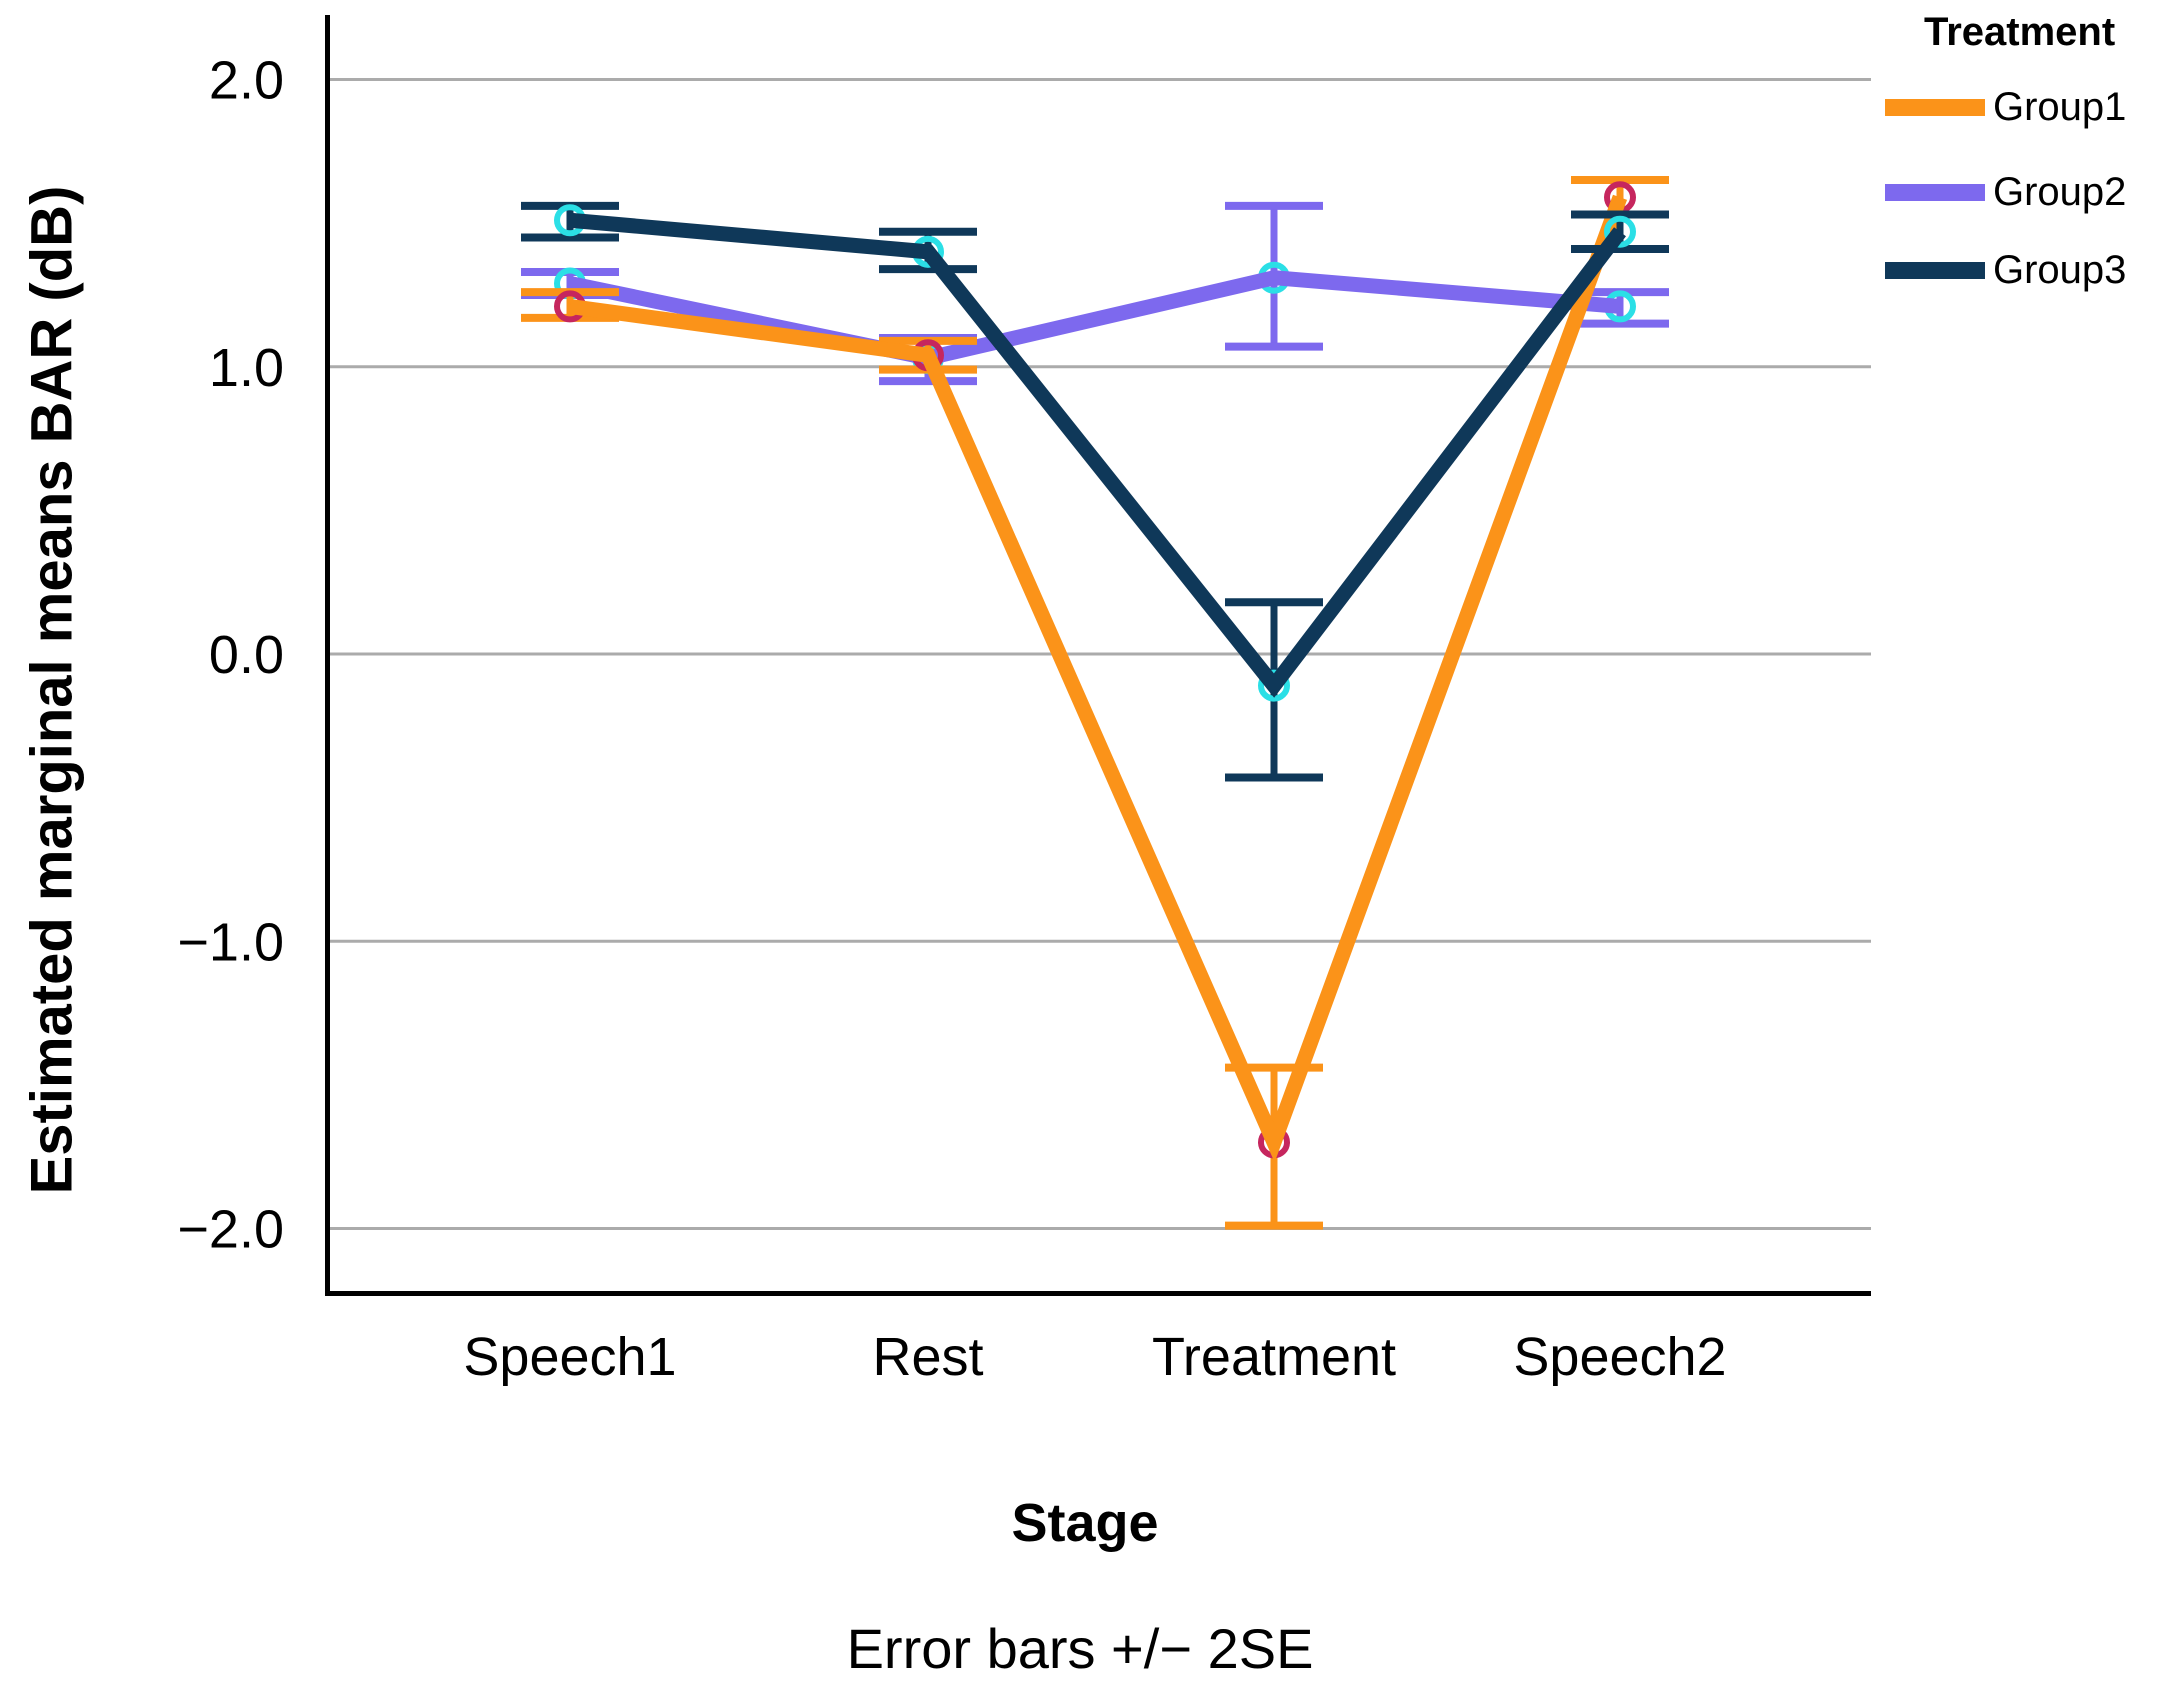 Image resolution: width=2160 pixels, height=1707 pixels. Describe the element at coordinates (1080, 1648) in the screenshot. I see `error-bar-footnote: Error bars +/− 2SE` at that location.